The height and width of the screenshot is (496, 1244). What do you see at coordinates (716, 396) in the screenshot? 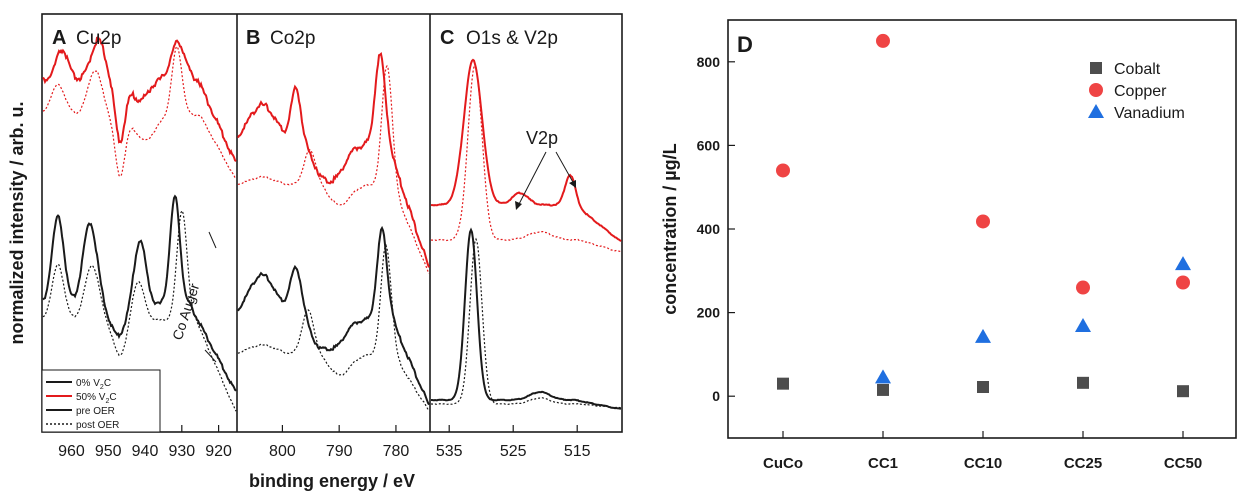
I see `y-tick-label: 0` at bounding box center [716, 396].